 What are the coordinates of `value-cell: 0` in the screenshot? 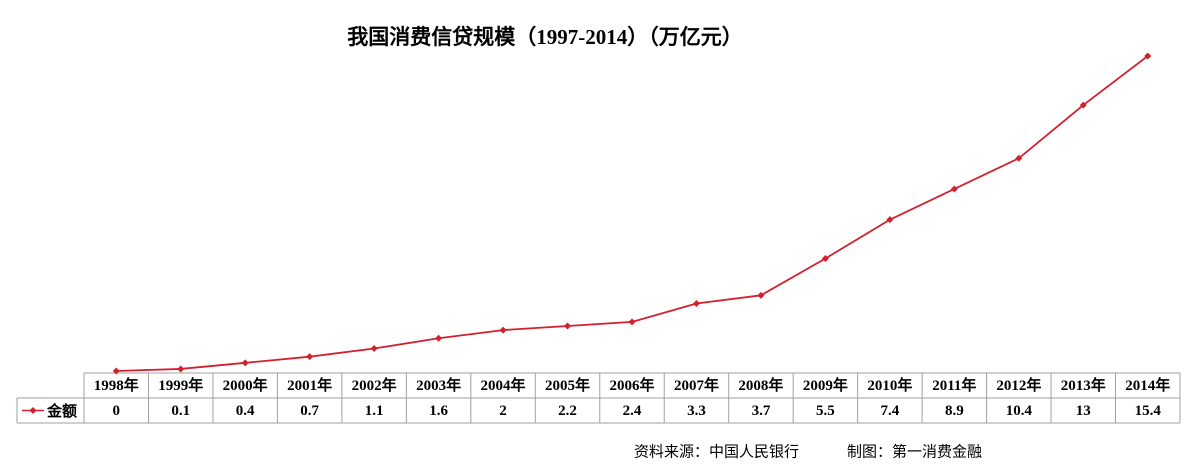 It's located at (116, 411).